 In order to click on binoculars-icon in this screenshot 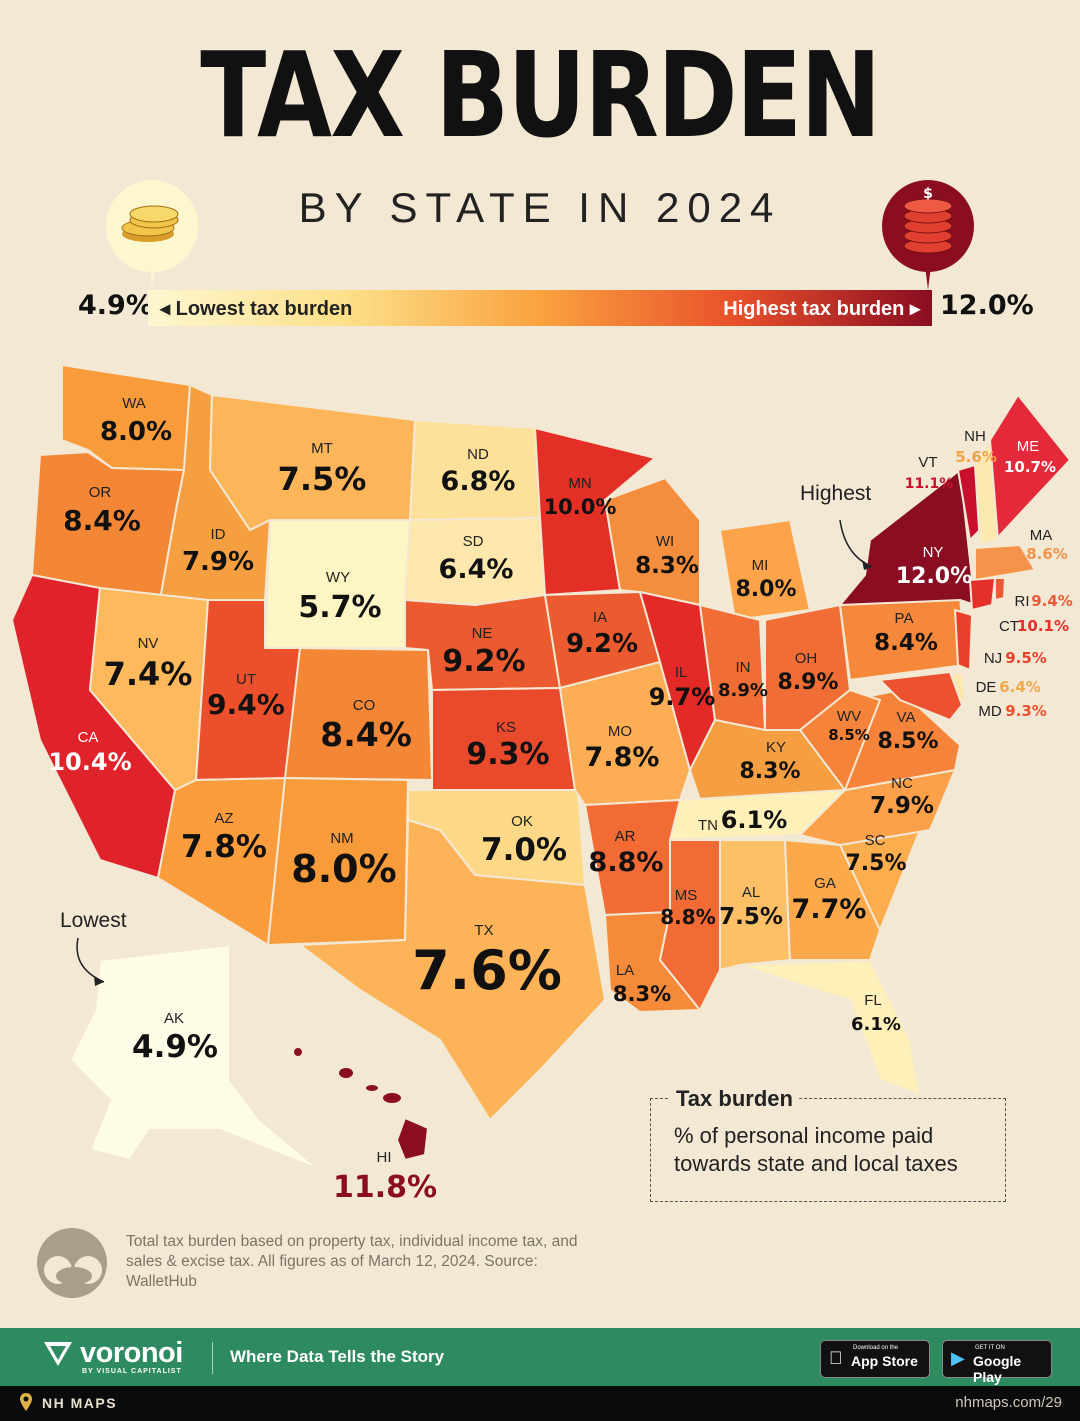, I will do `click(72, 1263)`.